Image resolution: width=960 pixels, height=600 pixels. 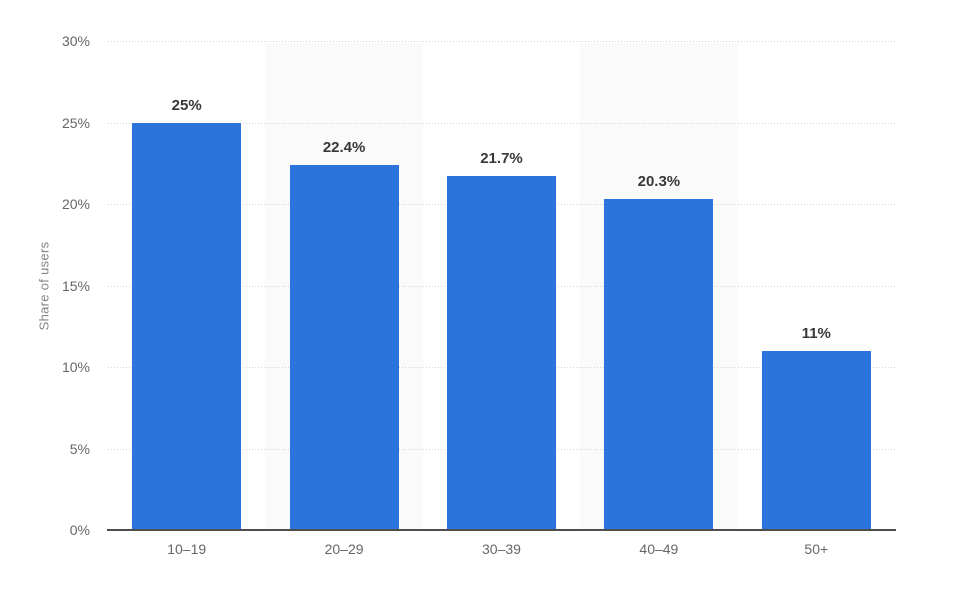 What do you see at coordinates (816, 549) in the screenshot?
I see `x-tick-label: 50+` at bounding box center [816, 549].